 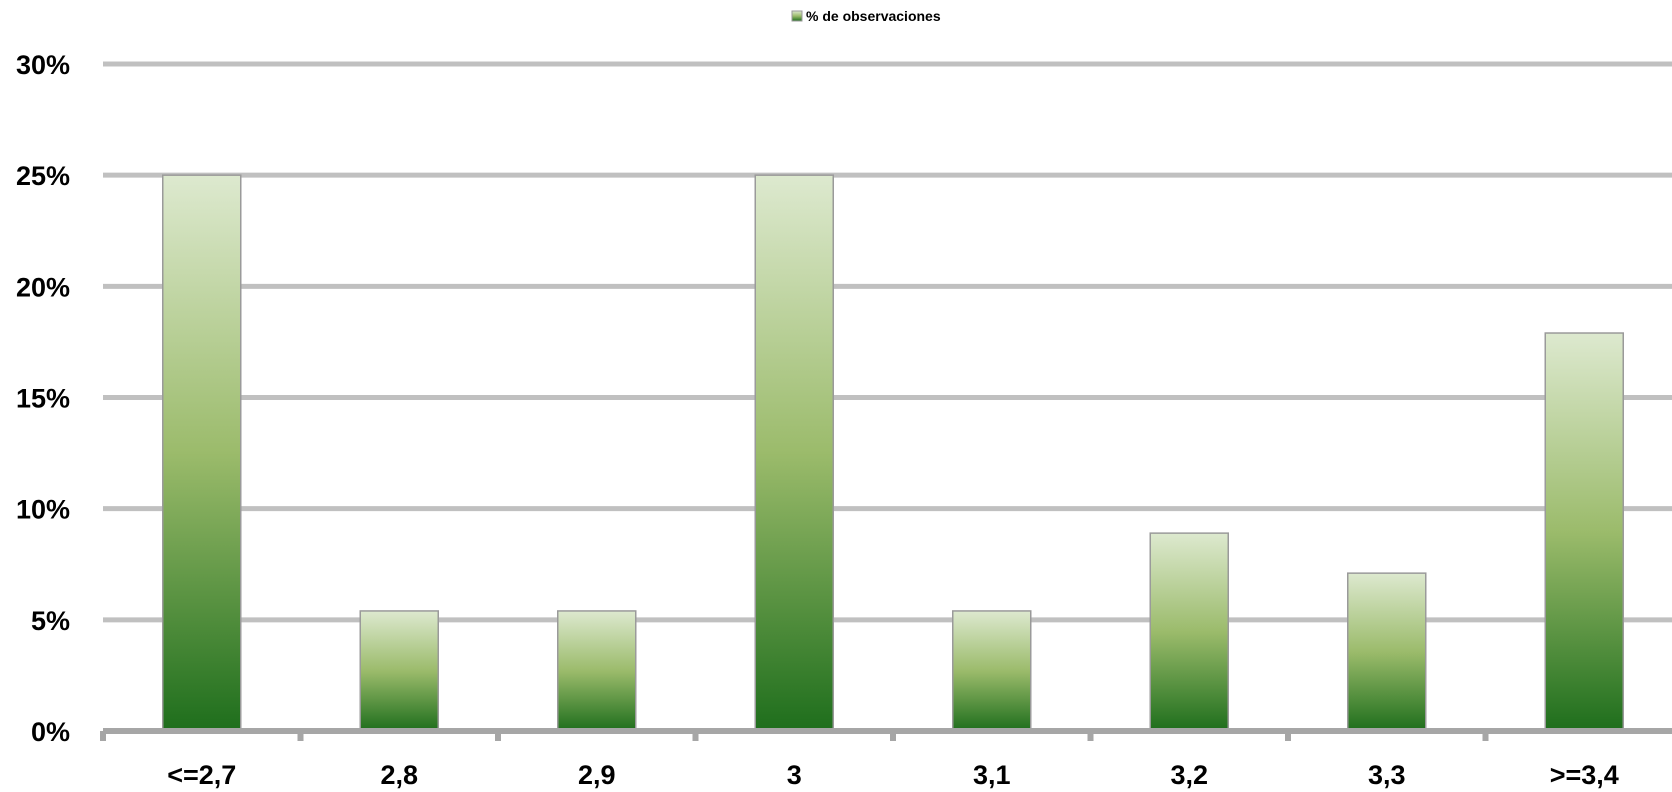 I want to click on legend-swatch, so click(x=797, y=16).